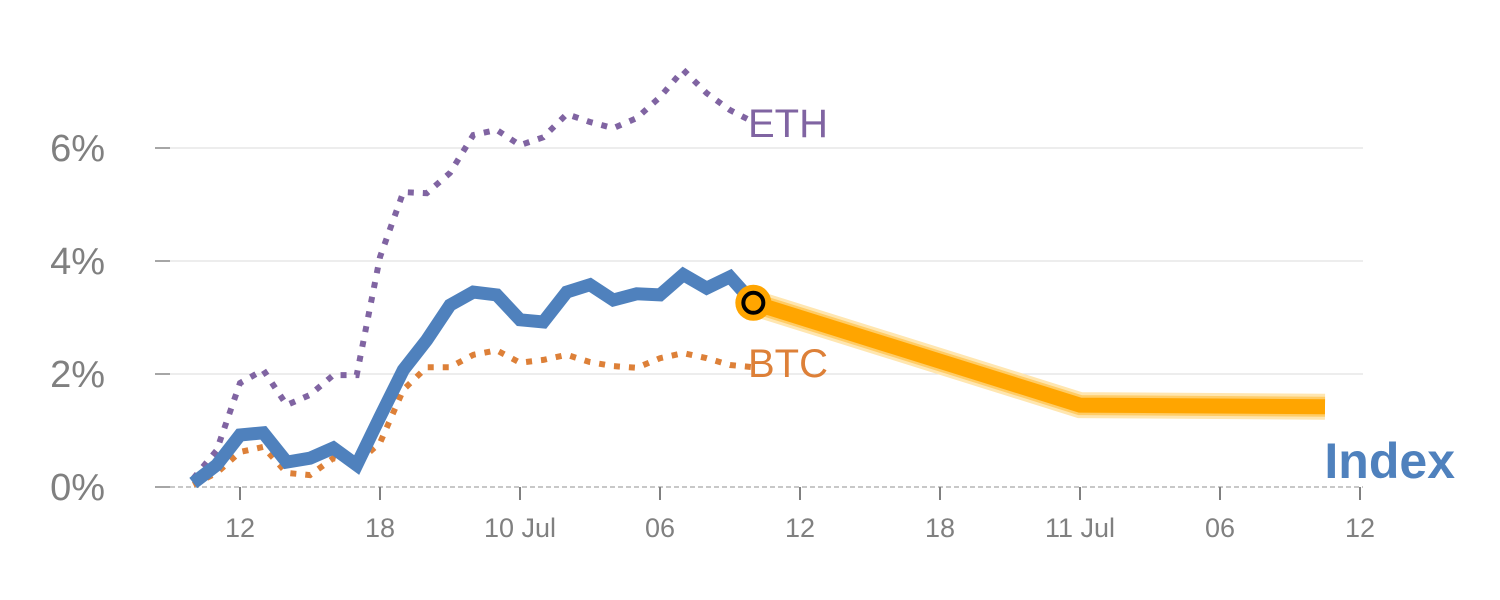 Image resolution: width=1500 pixels, height=600 pixels. What do you see at coordinates (772, 514) in the screenshot?
I see `x-axis: 12 18 10 Jul 06 12 18 11 Jul 06 12` at bounding box center [772, 514].